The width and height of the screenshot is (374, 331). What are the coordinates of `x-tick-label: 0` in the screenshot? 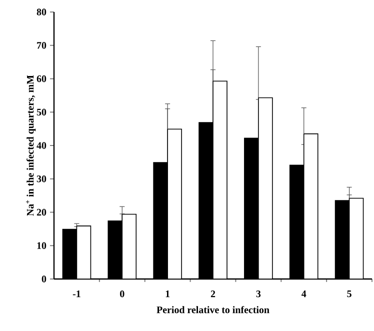 It's located at (122, 294).